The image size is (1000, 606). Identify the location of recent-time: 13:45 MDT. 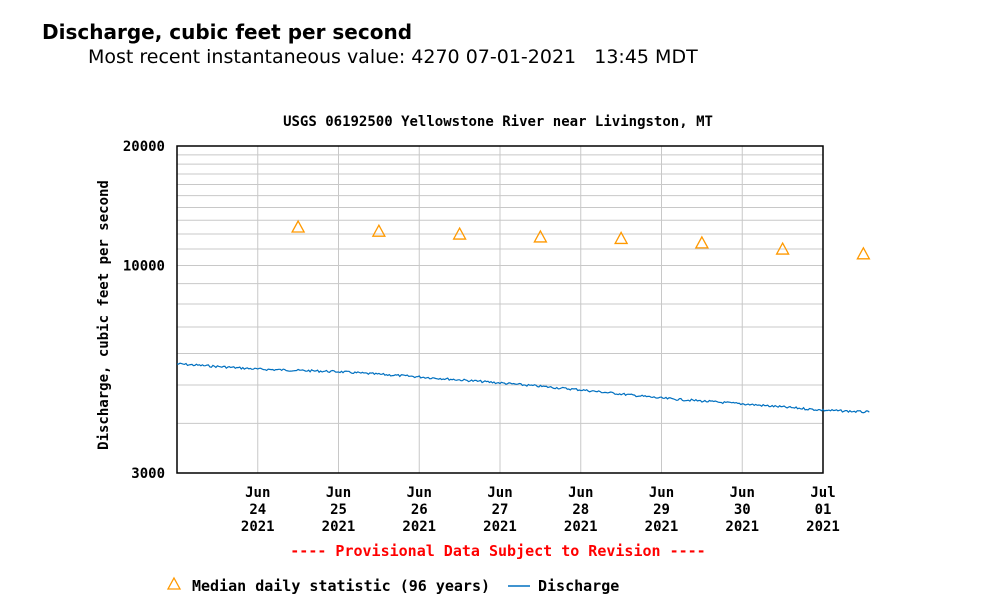
(646, 57).